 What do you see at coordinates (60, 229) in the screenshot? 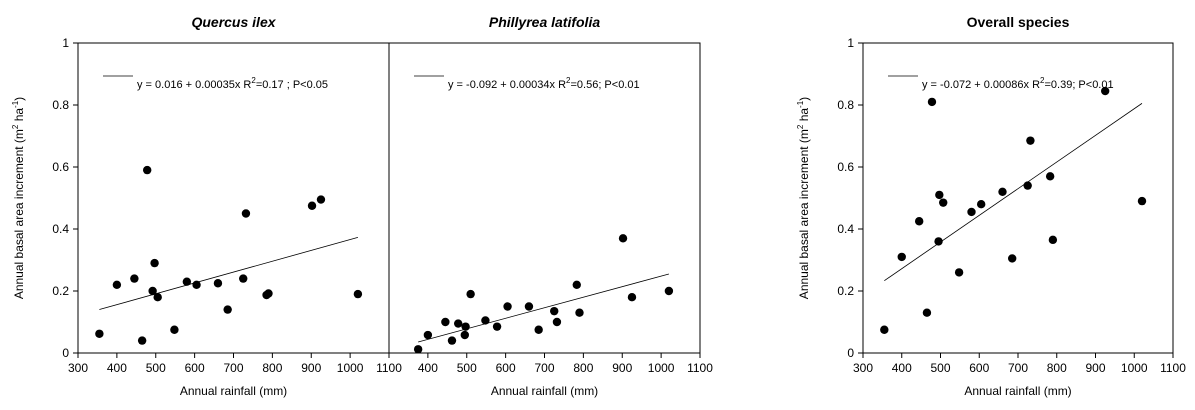
I see `y-tick-label: 0.4` at bounding box center [60, 229].